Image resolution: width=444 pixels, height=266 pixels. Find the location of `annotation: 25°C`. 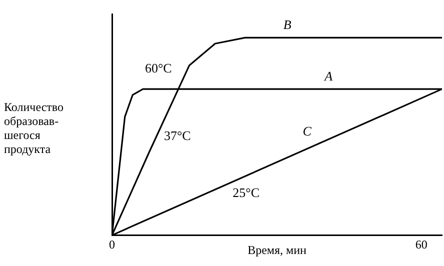

annotation: 25°C is located at coordinates (246, 192).